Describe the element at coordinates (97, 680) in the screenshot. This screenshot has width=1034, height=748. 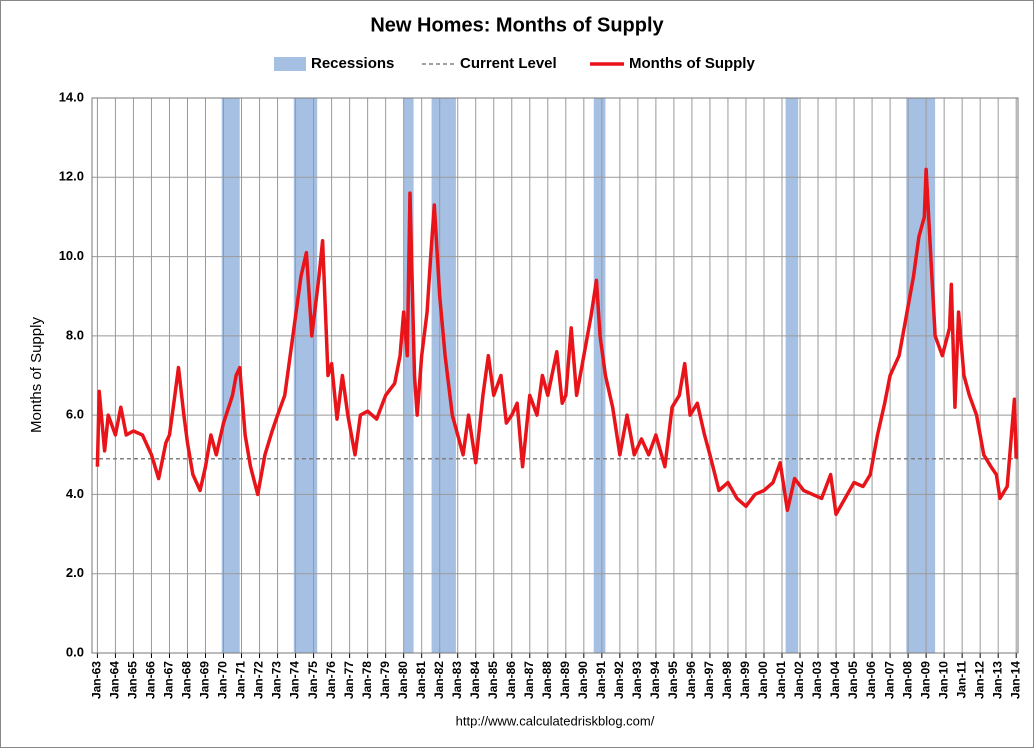
I see `x-tick-label: Jan-63` at that location.